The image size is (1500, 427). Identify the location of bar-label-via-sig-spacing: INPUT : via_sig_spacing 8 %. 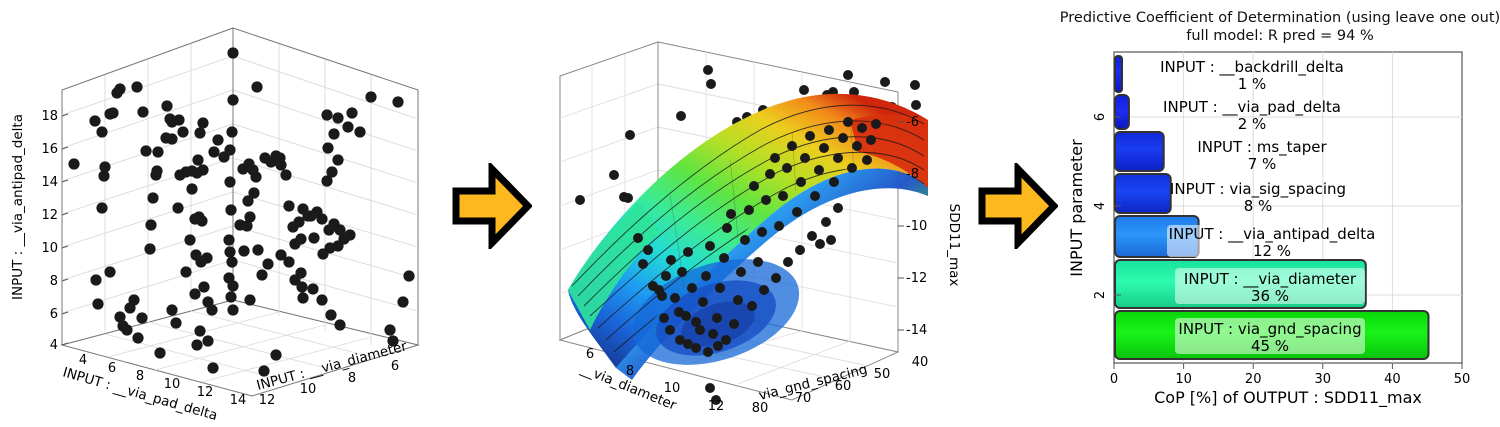
(1258, 197).